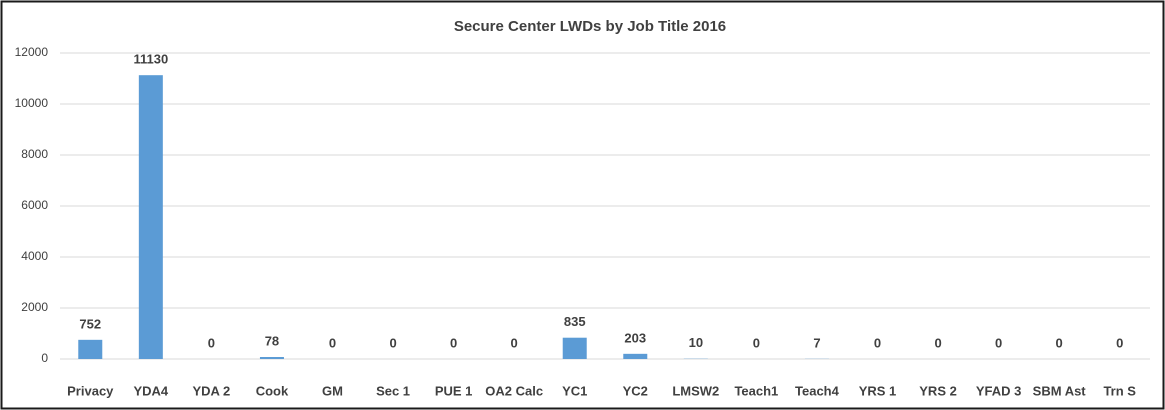  Describe the element at coordinates (32, 52) in the screenshot. I see `y-tick-label: 12000` at that location.